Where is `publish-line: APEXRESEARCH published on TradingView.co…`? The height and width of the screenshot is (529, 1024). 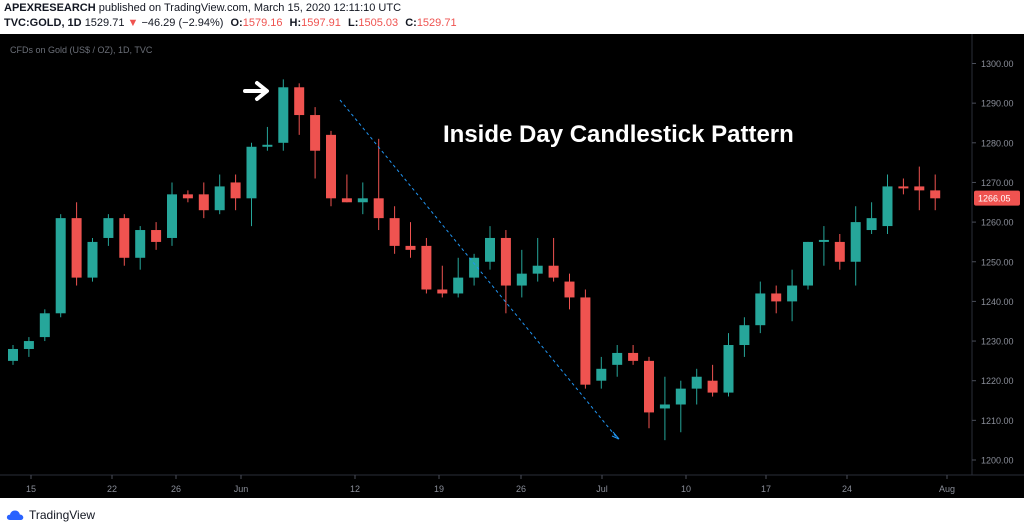 publish-line: APEXRESEARCH published on TradingView.co… is located at coordinates (202, 8).